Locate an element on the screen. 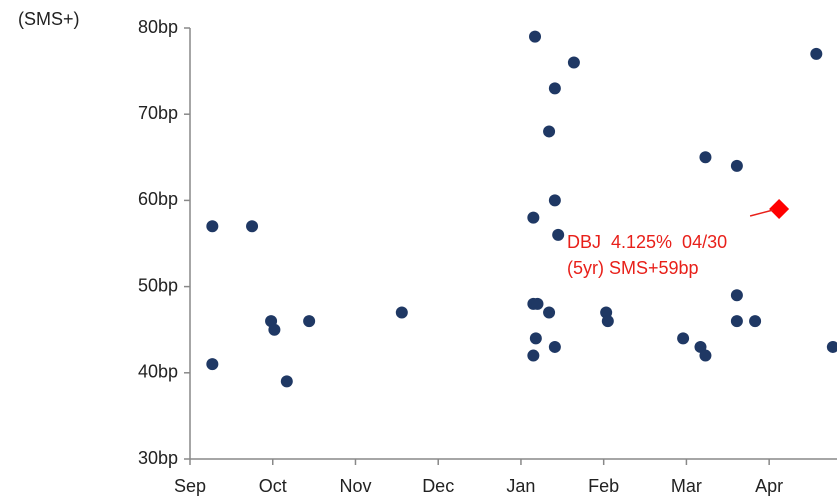 The width and height of the screenshot is (837, 500). y-tick-label: 80bp is located at coordinates (158, 27).